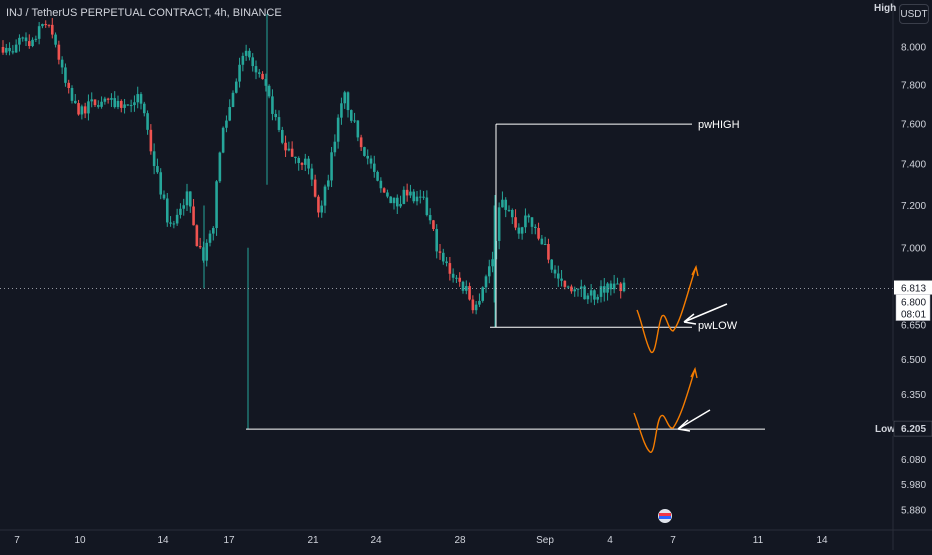 The image size is (932, 555). What do you see at coordinates (666, 309) in the screenshot?
I see `projection-path-upper` at bounding box center [666, 309].